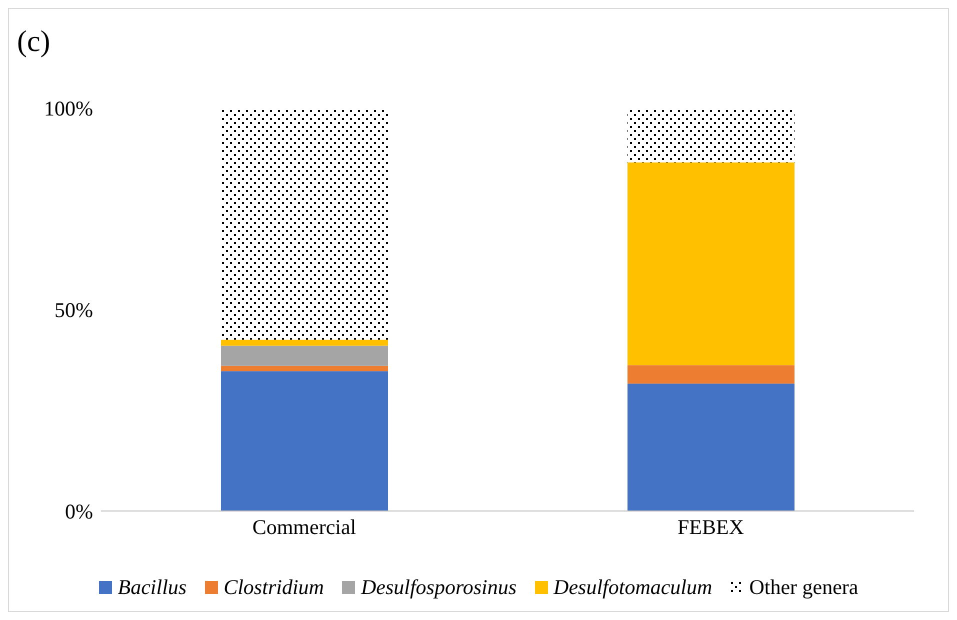 The width and height of the screenshot is (957, 620). I want to click on x-tick-label: FEBEX, so click(710, 526).